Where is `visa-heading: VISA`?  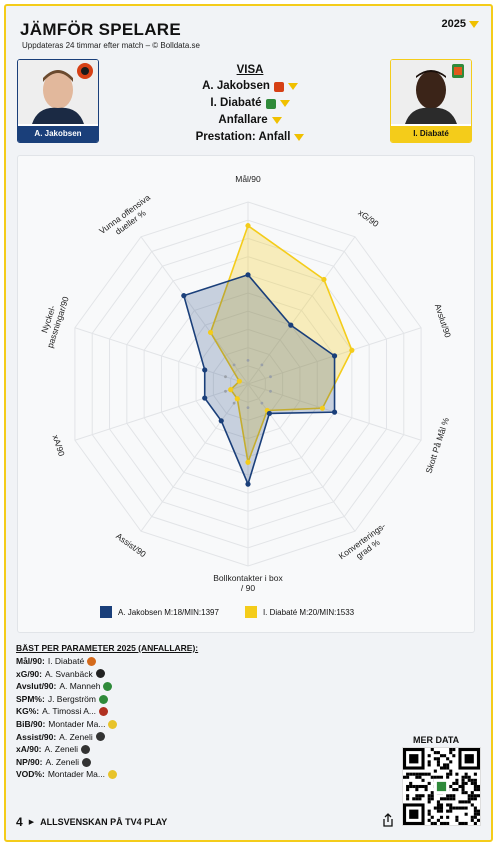 visa-heading: VISA is located at coordinates (250, 70).